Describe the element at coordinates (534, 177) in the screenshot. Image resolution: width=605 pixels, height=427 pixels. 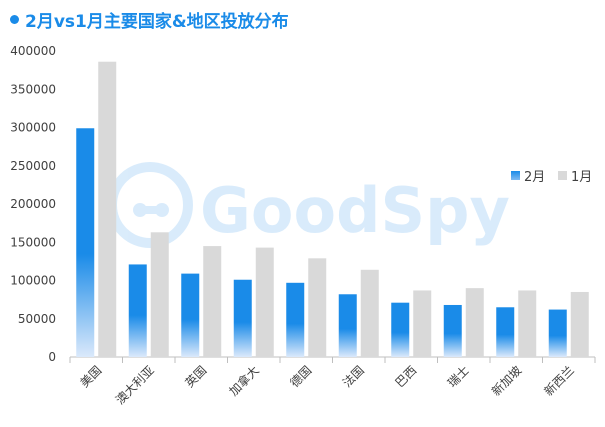
I see `legend-label: 2月` at that location.